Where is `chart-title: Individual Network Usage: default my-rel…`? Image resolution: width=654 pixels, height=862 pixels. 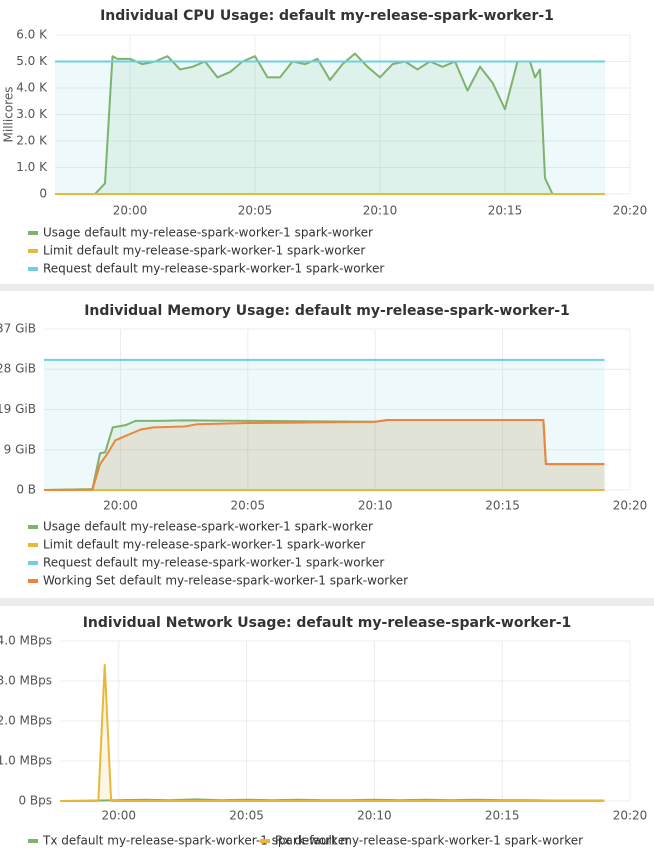 chart-title: Individual Network Usage: default my-rel… is located at coordinates (327, 623).